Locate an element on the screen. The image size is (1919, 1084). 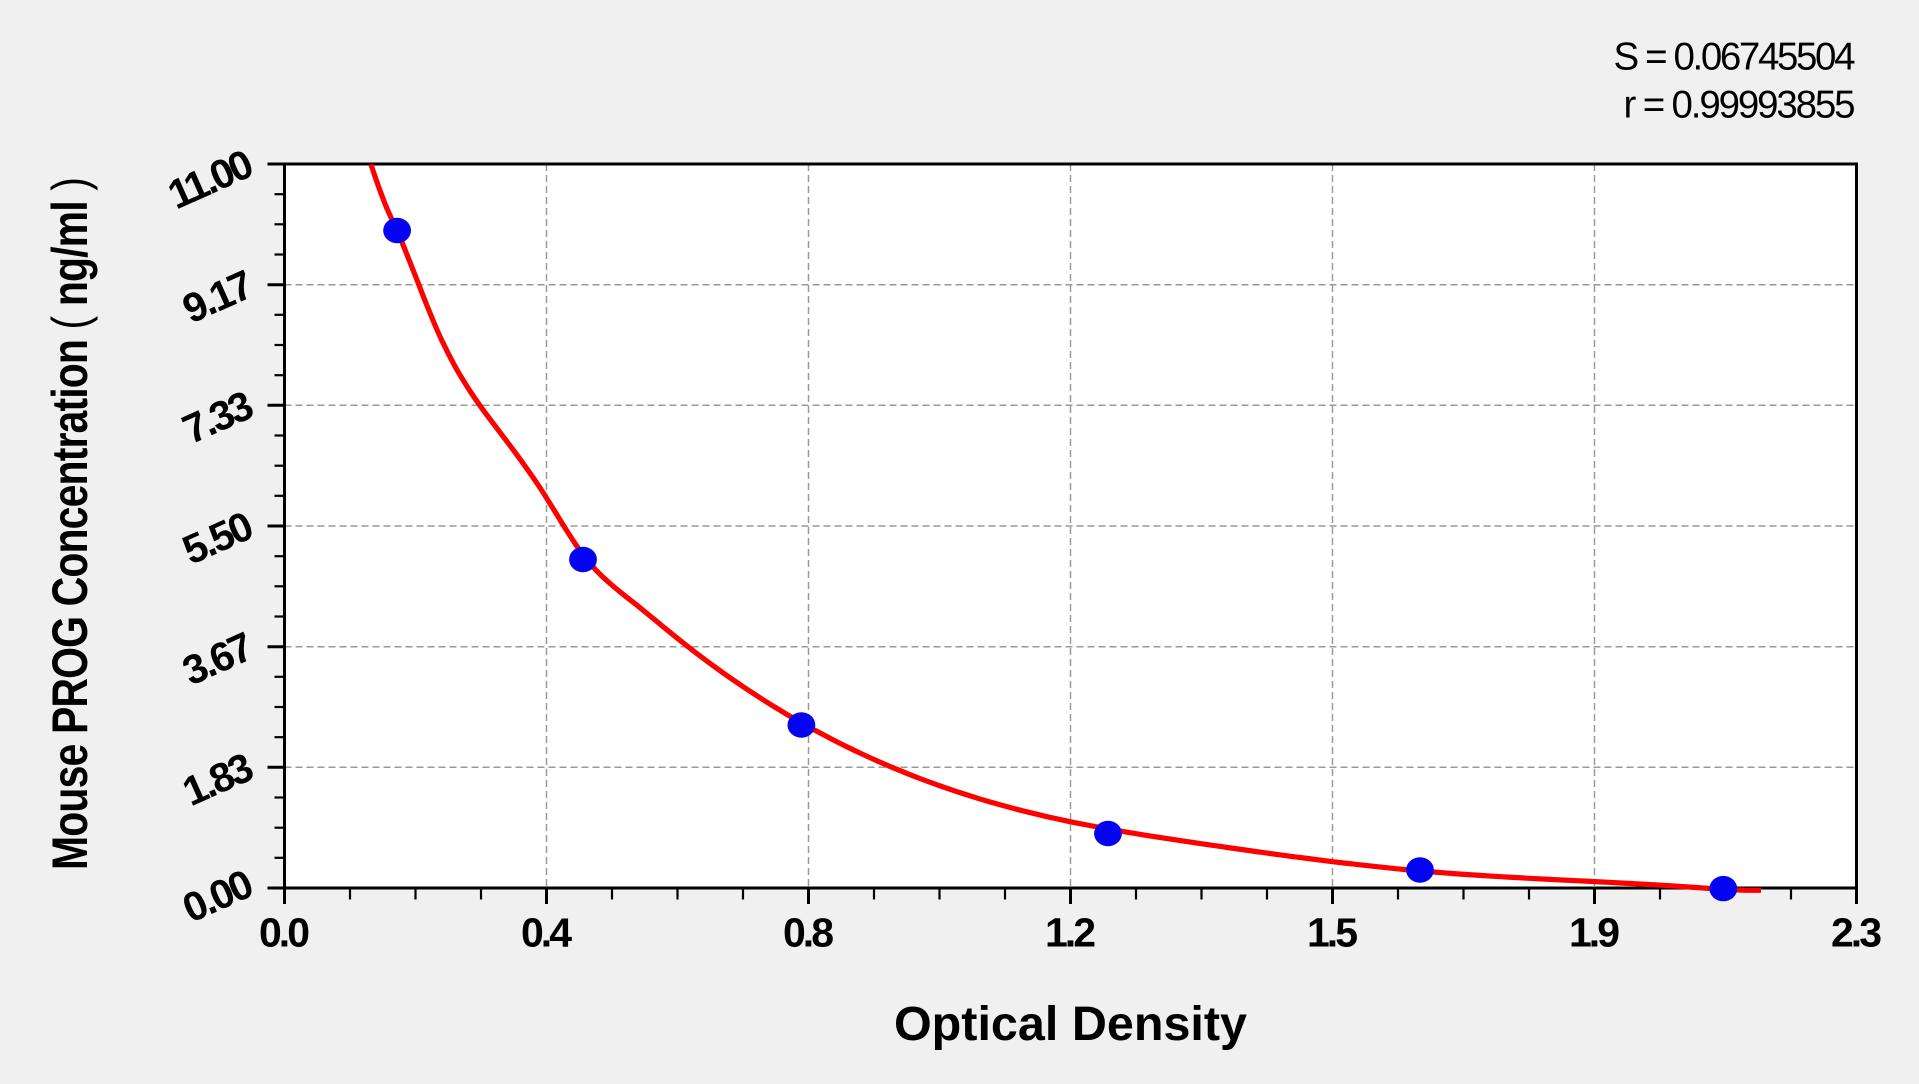
svg-text:Mouse PROG Concentration ( ng/: Mouse PROG Concentration ( ng/ml ) is located at coordinates (70, 523).